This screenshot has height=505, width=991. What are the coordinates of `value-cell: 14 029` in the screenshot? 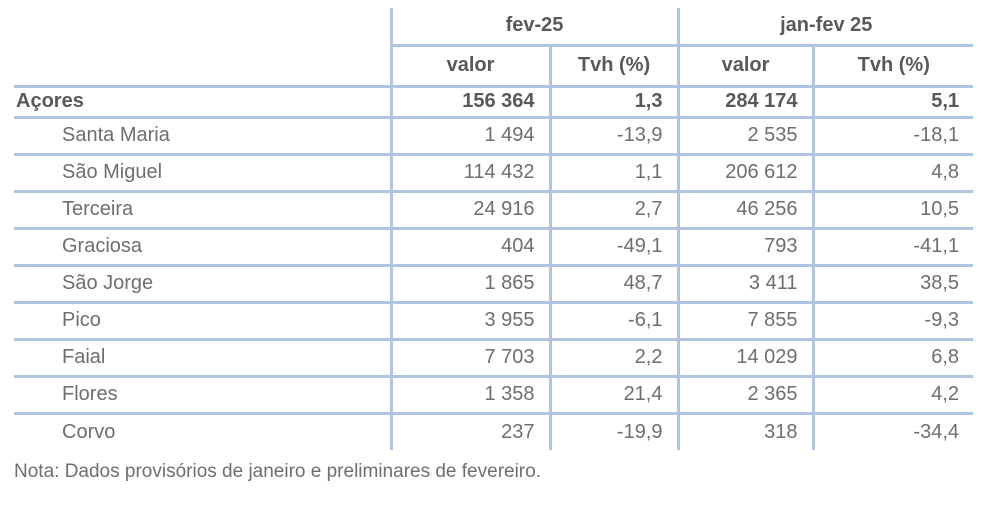 It's located at (746, 358).